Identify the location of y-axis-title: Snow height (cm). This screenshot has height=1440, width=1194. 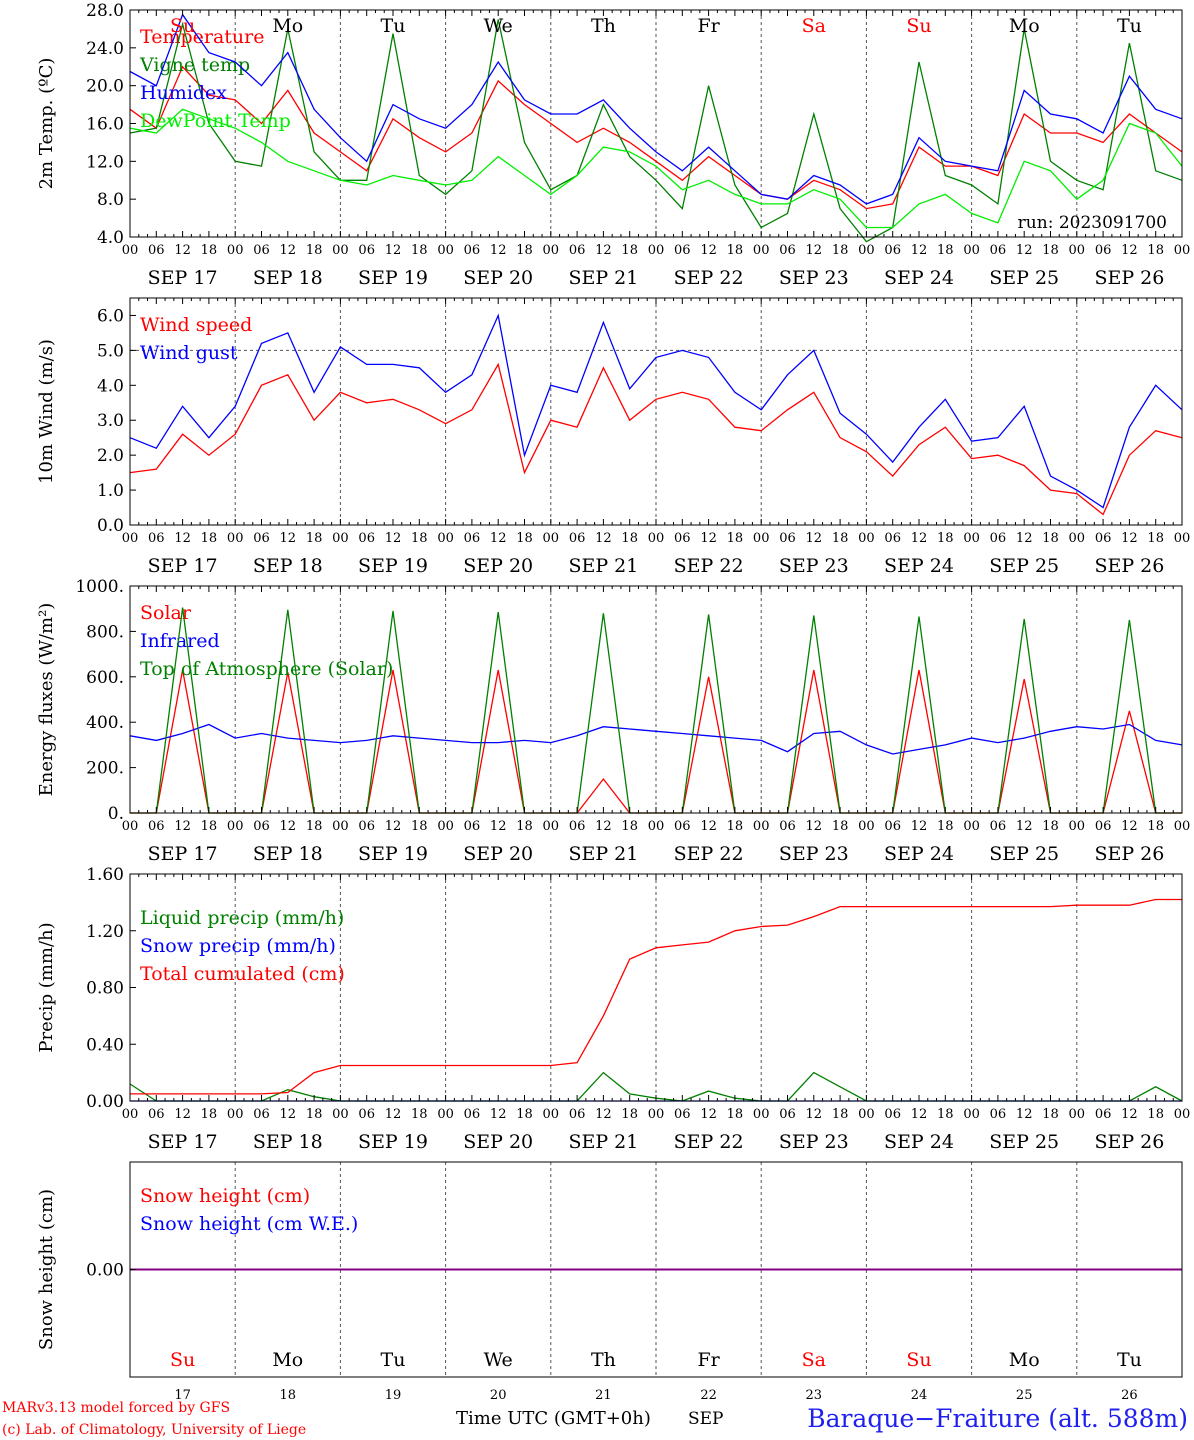
(46, 1269).